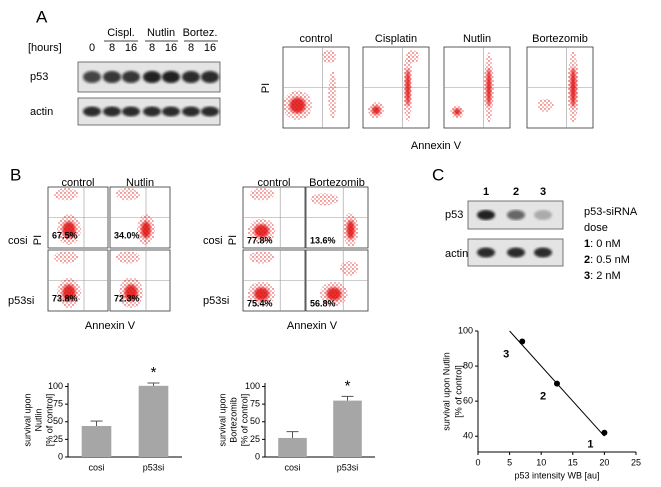 The height and width of the screenshot is (487, 661). I want to click on row-label: actin, so click(41, 112).